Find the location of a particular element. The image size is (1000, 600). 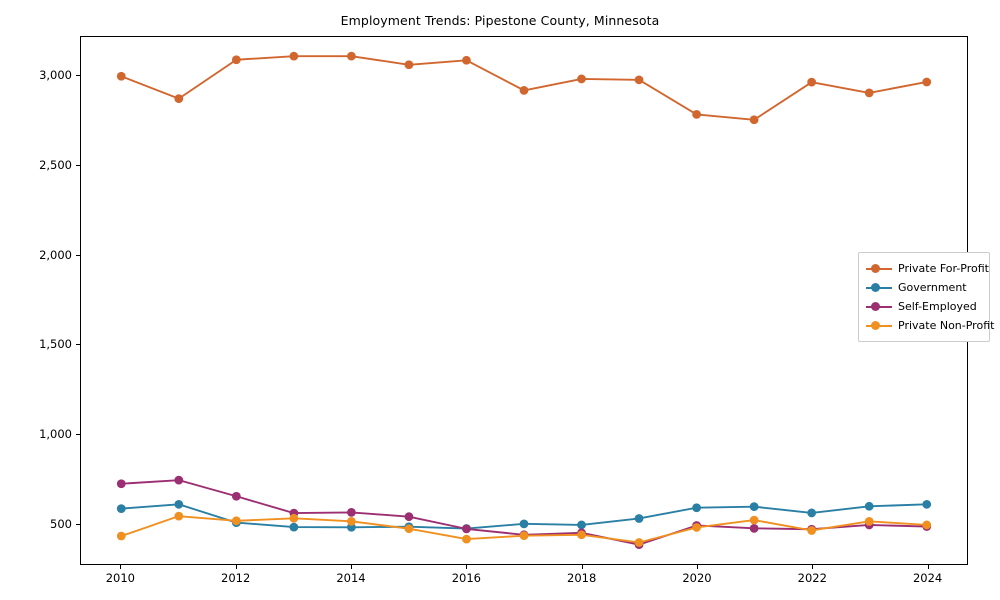

series-private-non-profit is located at coordinates (524, 529).